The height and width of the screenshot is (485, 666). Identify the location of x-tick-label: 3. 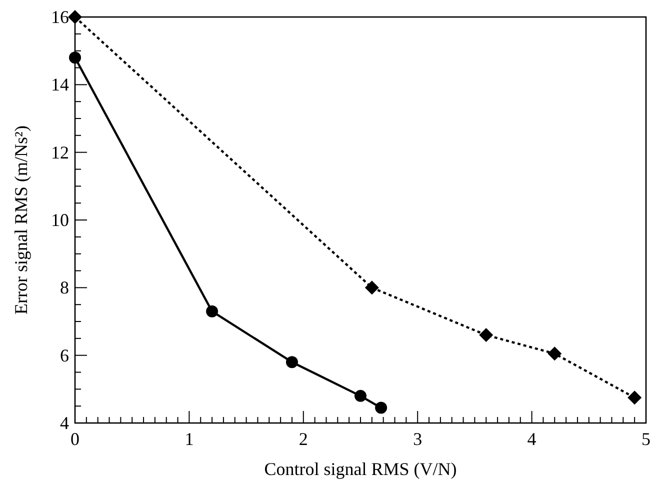
(417, 439).